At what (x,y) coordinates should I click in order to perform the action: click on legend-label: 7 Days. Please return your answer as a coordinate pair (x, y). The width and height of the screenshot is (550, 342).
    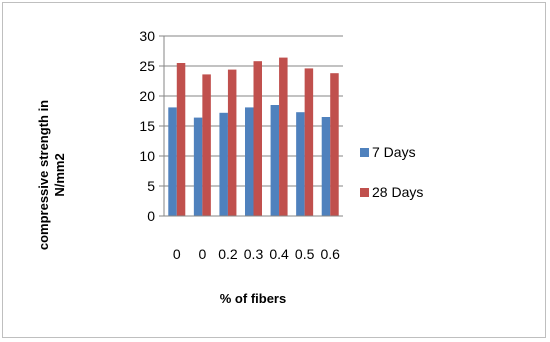
    Looking at the image, I should click on (394, 152).